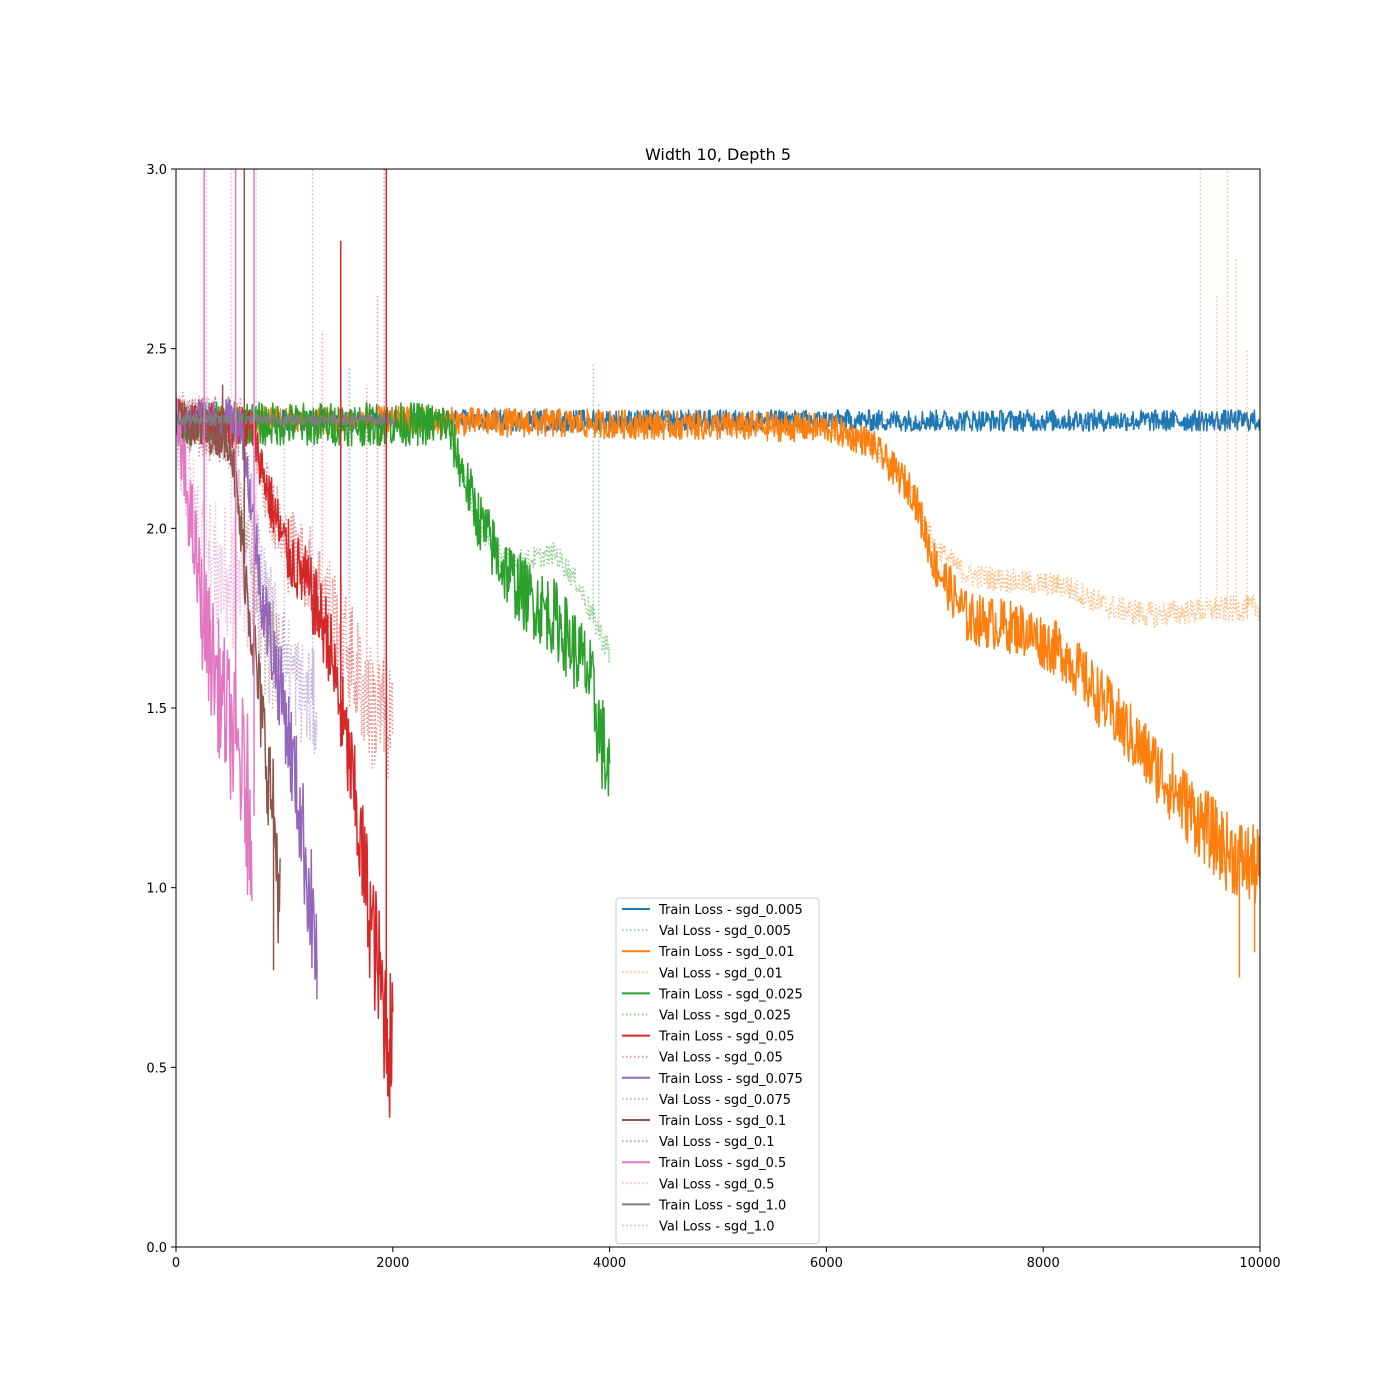  What do you see at coordinates (726, 1037) in the screenshot?
I see `legend-label: Train Loss - sgd_0.05` at bounding box center [726, 1037].